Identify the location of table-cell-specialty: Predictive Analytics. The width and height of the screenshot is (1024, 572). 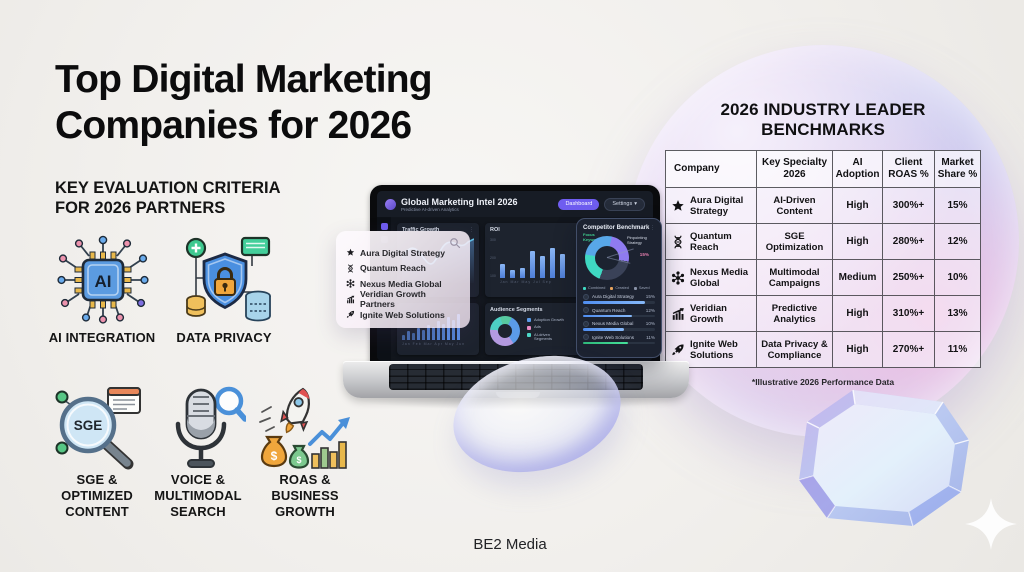
(795, 314).